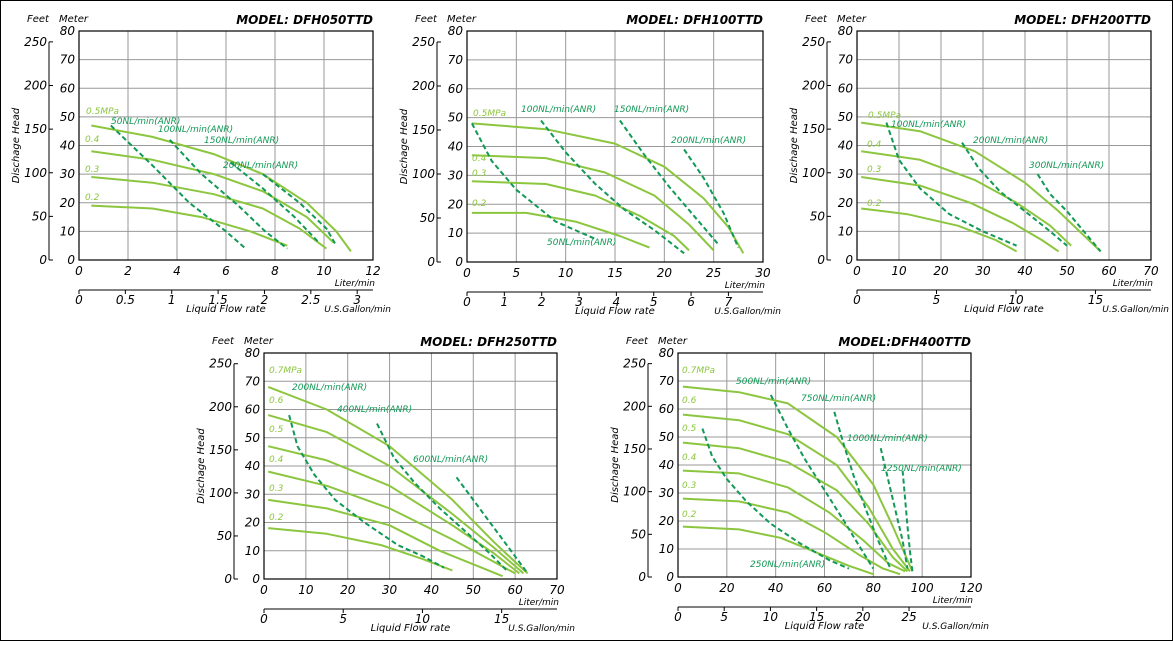 Image resolution: width=1173 pixels, height=645 pixels. Describe the element at coordinates (501, 619) in the screenshot. I see `x-tick-label-gallon: 15` at that location.